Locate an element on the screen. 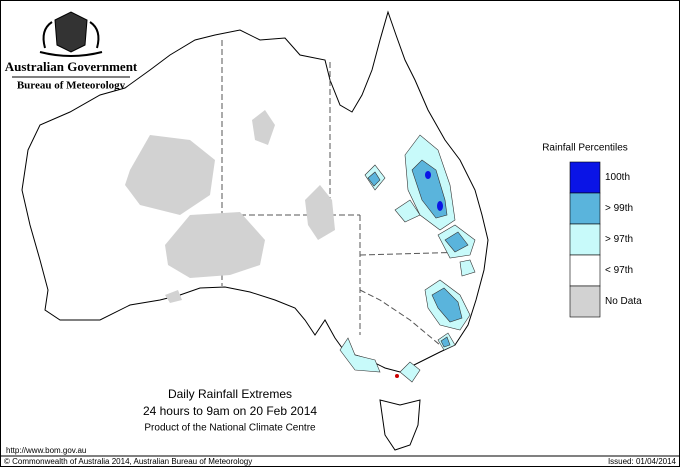  melbourne-marker is located at coordinates (397, 376).